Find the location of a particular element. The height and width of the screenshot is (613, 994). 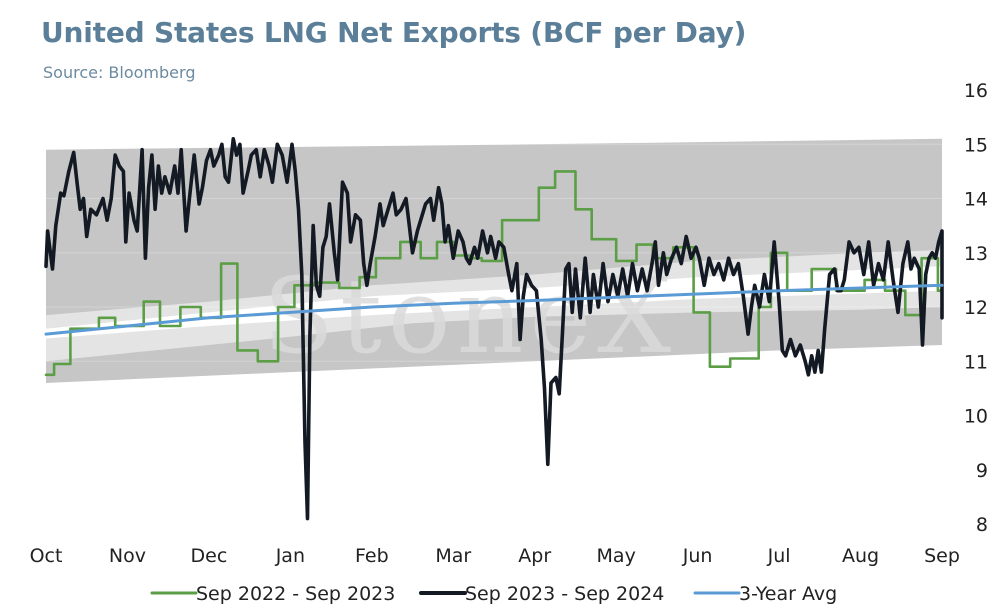

legend-label-0: Sep 2022 - Sep 2023 is located at coordinates (295, 594).